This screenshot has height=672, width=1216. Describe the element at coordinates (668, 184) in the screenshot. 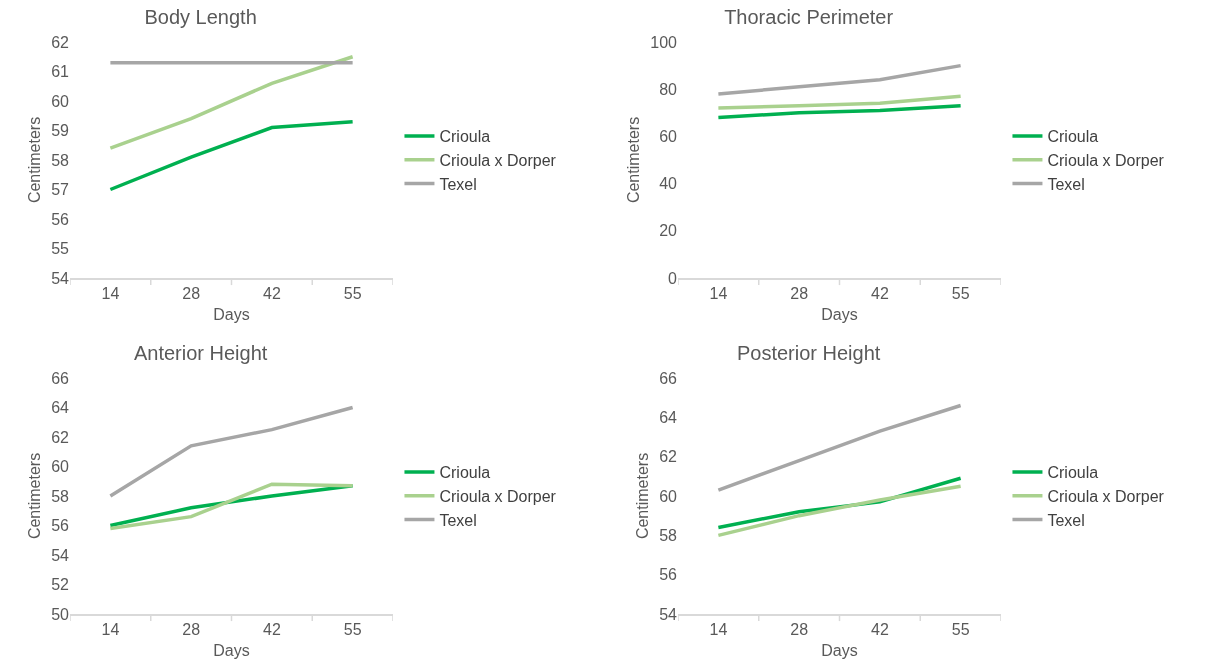

I see `y-tick-label: 40` at that location.